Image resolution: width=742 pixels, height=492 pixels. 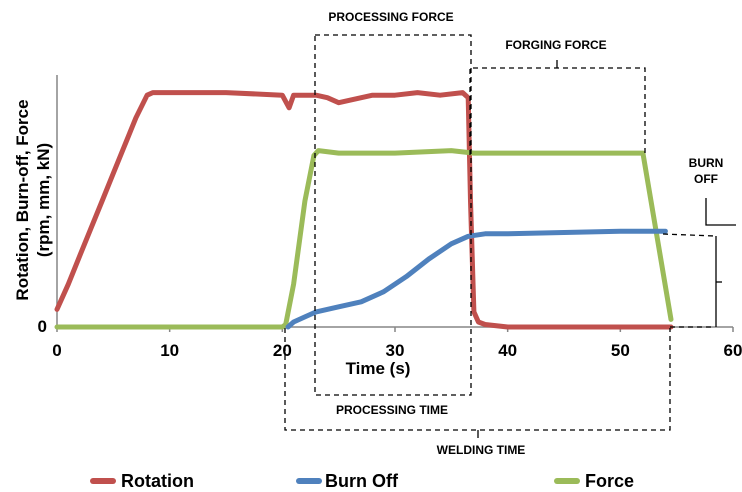 I want to click on forging-force-bracket, so click(x=557, y=111).